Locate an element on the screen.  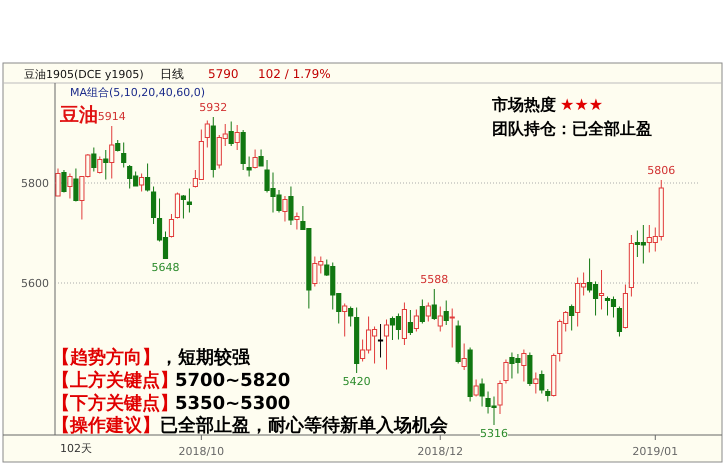
annotation: 5700~5820 is located at coordinates (232, 380).